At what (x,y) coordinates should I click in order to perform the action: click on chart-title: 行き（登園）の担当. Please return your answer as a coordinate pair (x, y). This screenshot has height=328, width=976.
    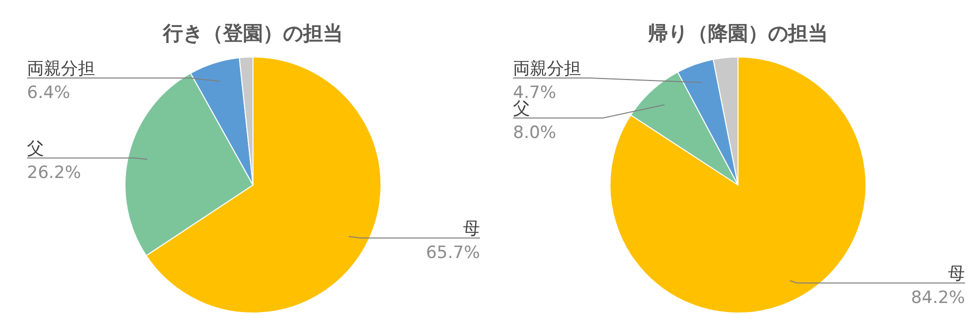
    Looking at the image, I should click on (252, 33).